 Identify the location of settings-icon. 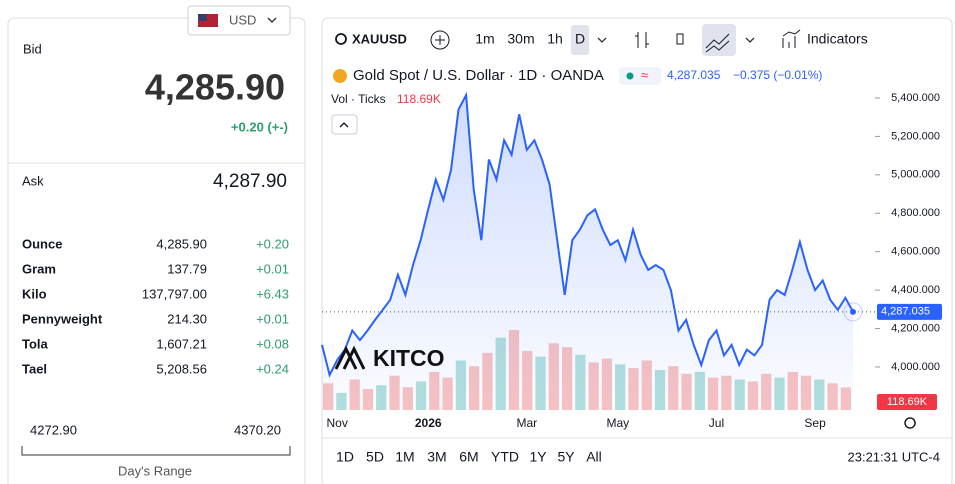
(910, 423).